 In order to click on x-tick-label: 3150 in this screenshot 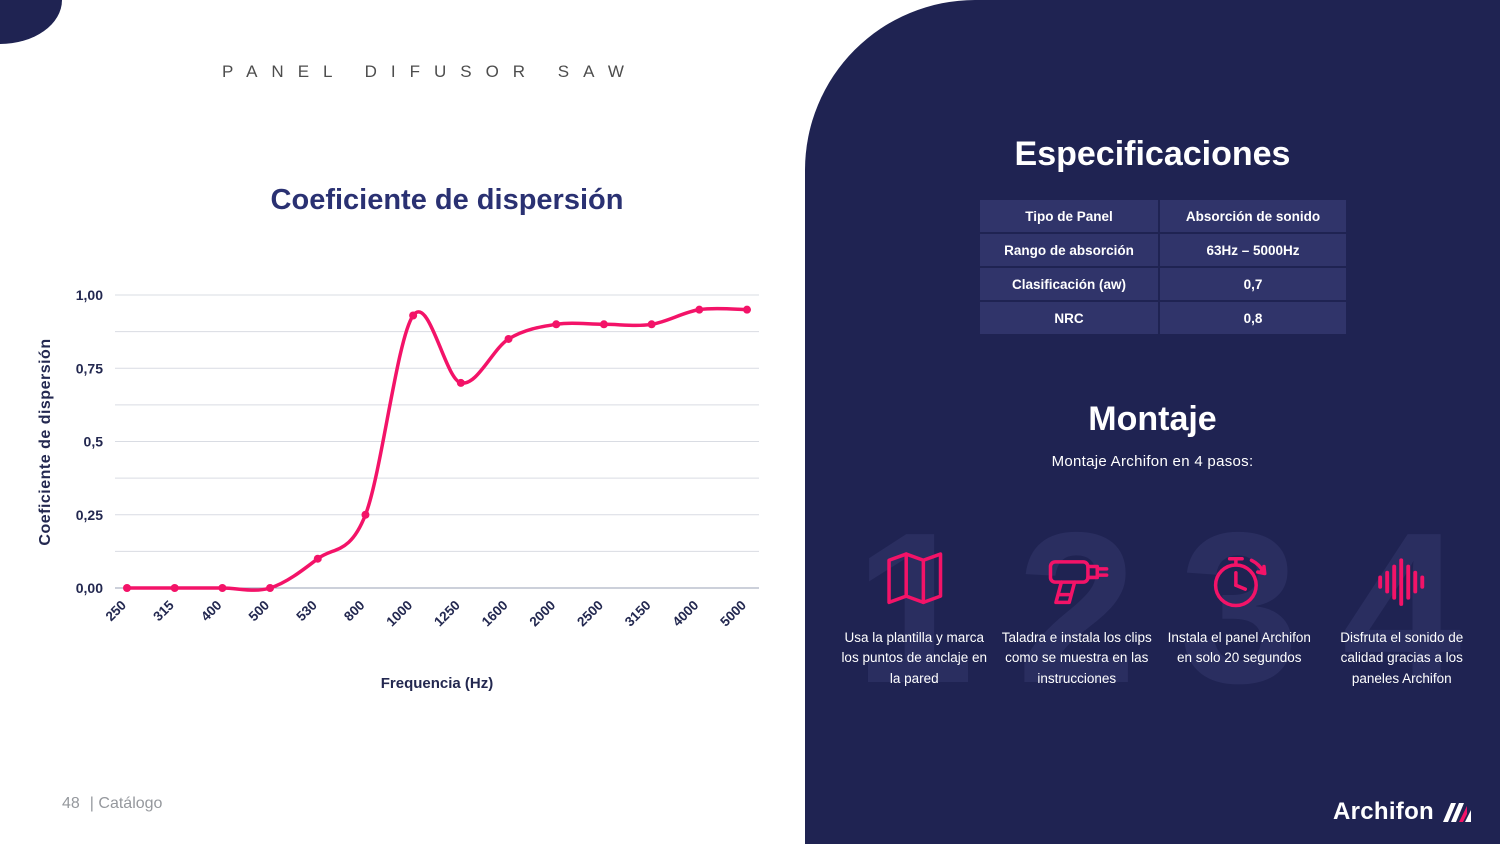, I will do `click(638, 614)`.